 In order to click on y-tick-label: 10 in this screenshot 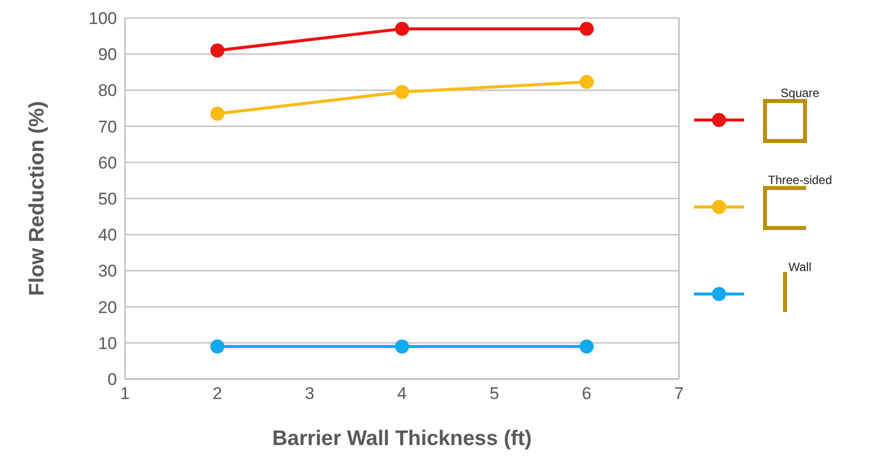, I will do `click(107, 343)`.